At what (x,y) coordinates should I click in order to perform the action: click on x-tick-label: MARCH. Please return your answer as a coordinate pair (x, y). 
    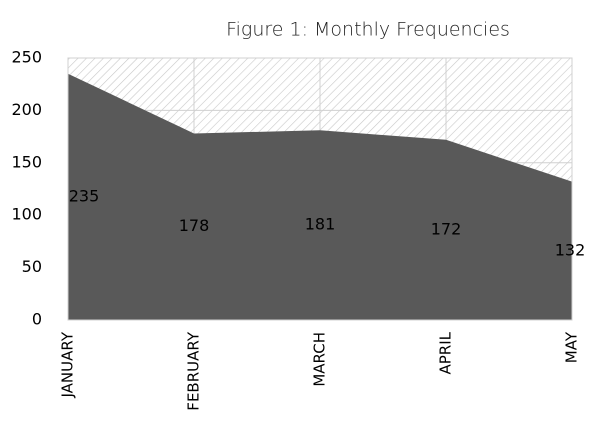
    Looking at the image, I should click on (320, 359).